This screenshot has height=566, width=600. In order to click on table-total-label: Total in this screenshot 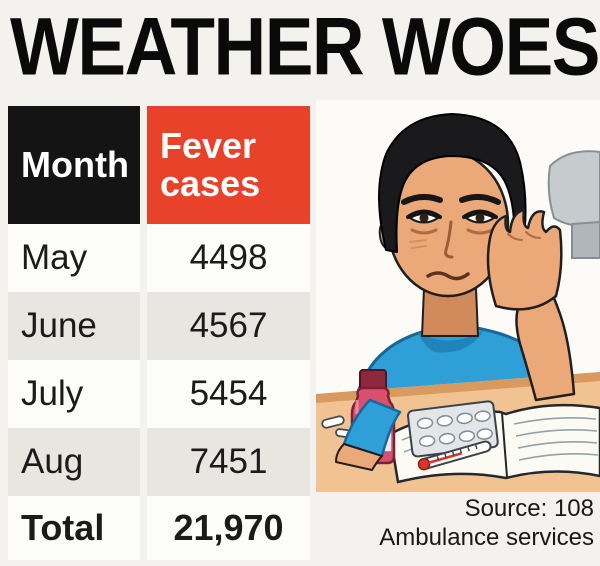, I will do `click(74, 528)`.